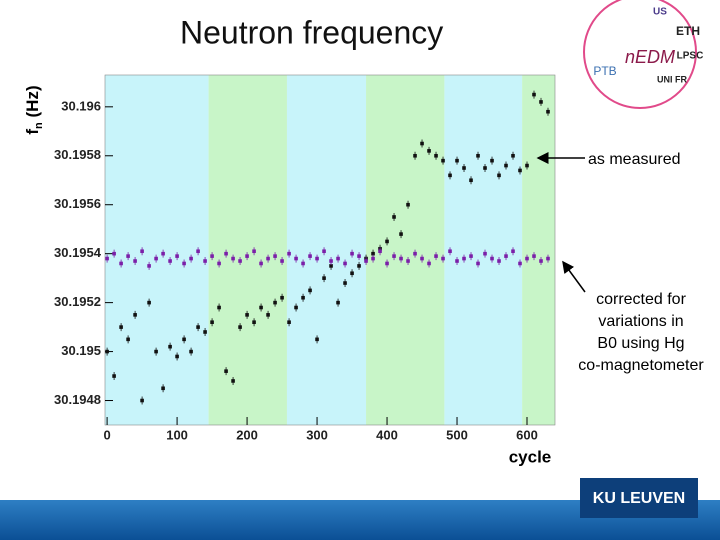 The height and width of the screenshot is (540, 720). Describe the element at coordinates (639, 498) in the screenshot. I see `footer-logo-box` at that location.